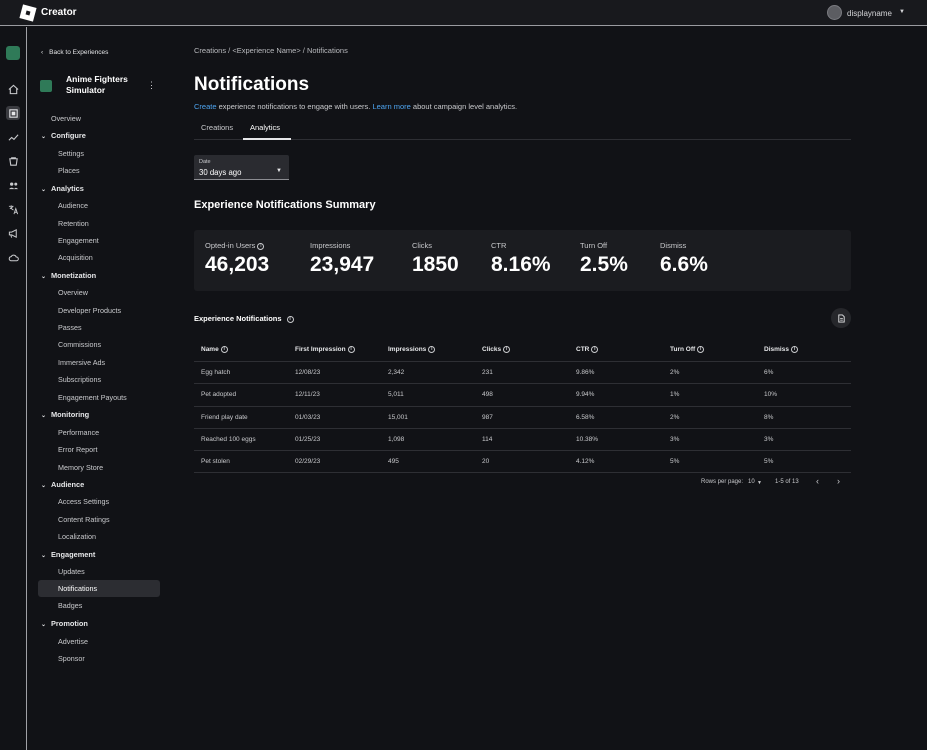 The image size is (927, 750). What do you see at coordinates (78, 588) in the screenshot?
I see `sidebar-item-notifications: Notifications` at bounding box center [78, 588].